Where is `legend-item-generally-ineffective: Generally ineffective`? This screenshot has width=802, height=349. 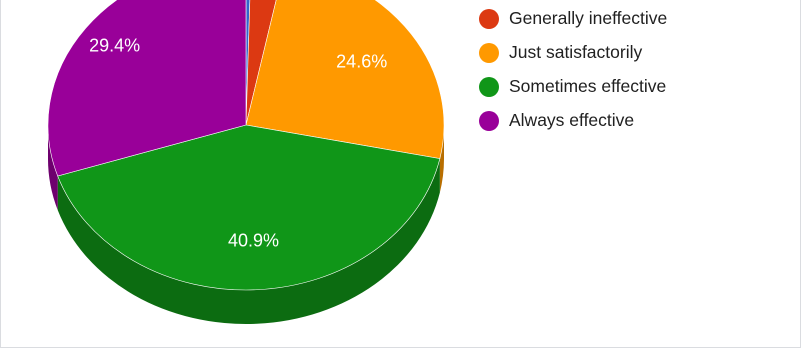
legend-item-generally-ineffective: Generally ineffective is located at coordinates (629, 18).